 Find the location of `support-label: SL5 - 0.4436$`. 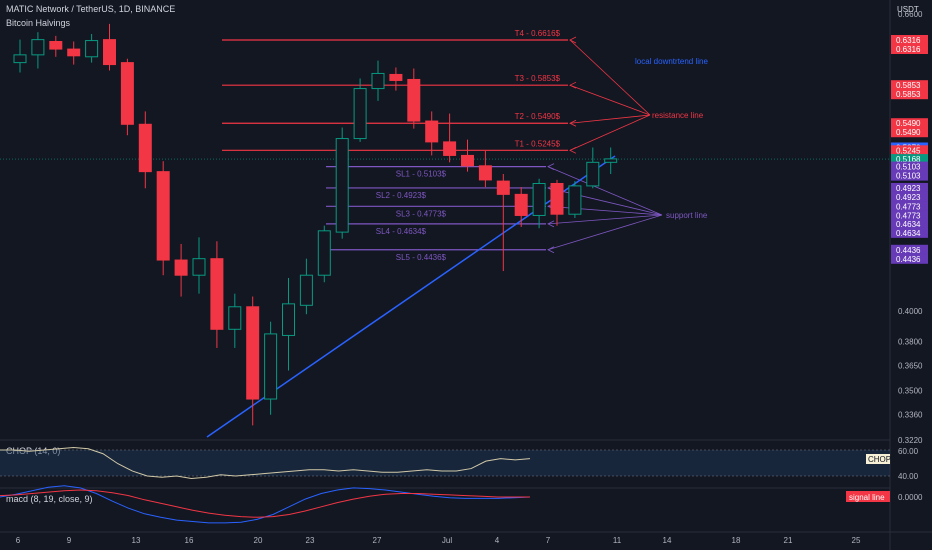

support-label: SL5 - 0.4436$ is located at coordinates (421, 257).